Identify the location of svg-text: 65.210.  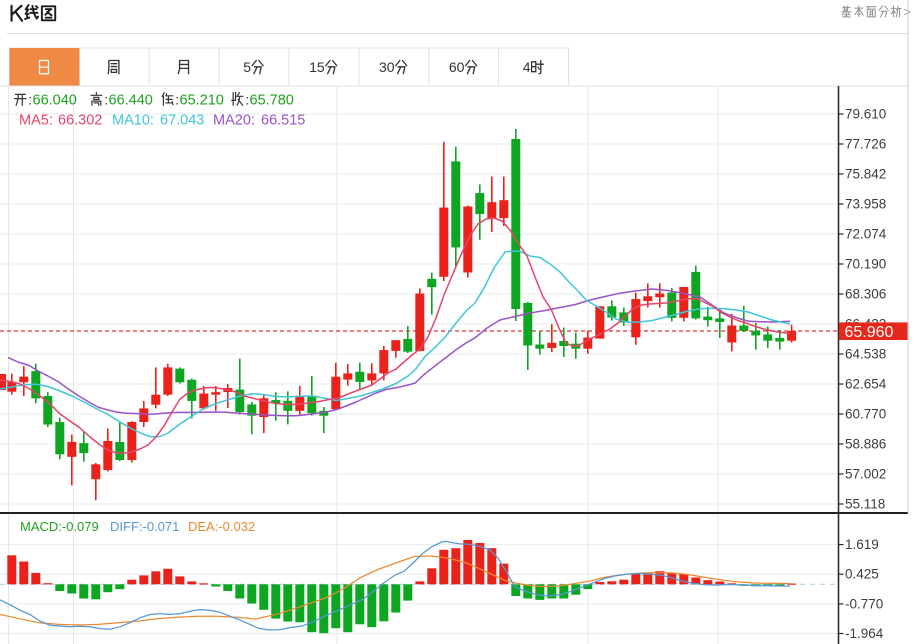
(202, 101).